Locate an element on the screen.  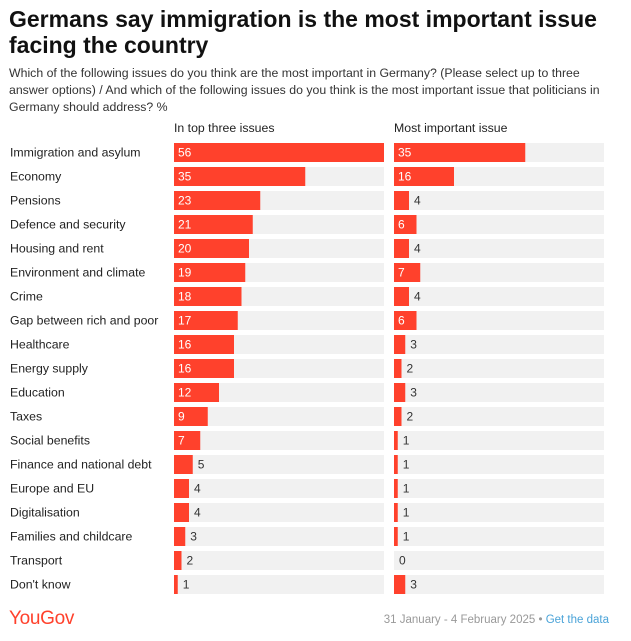
category-label: Digitalisation is located at coordinates (45, 513).